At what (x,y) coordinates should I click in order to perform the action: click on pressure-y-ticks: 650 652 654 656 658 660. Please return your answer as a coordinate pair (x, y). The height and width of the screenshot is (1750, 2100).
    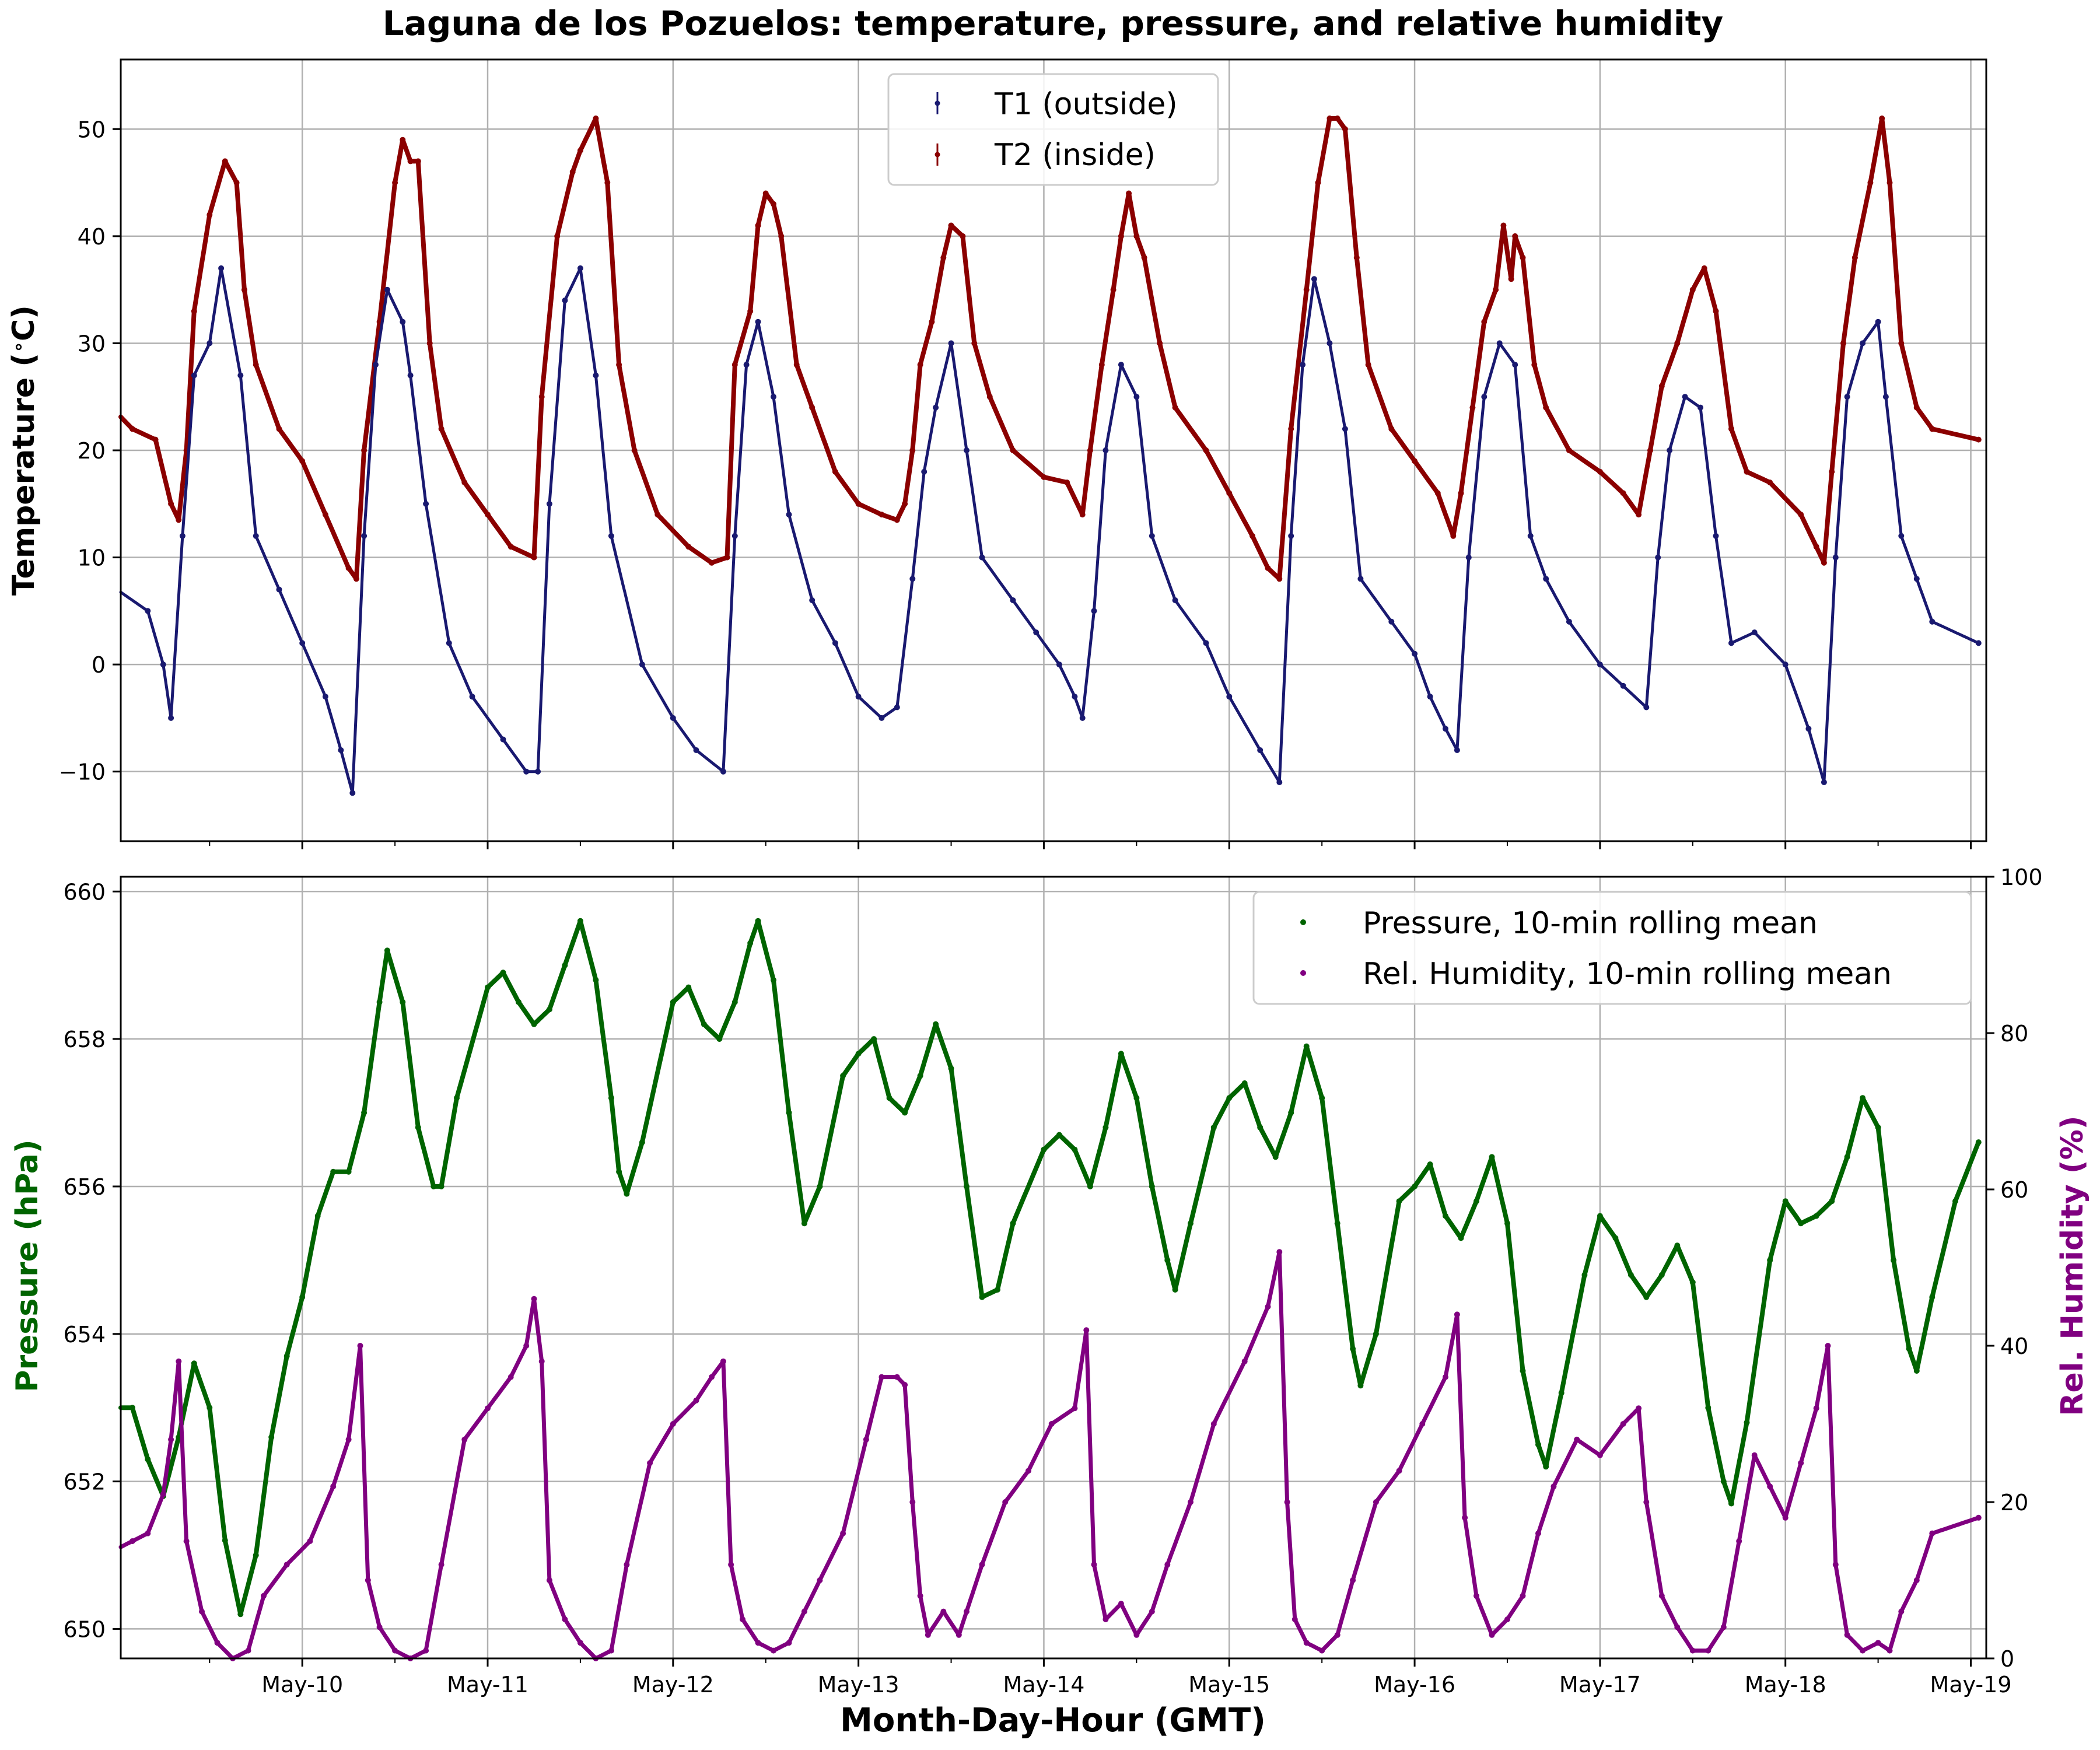
    Looking at the image, I should click on (92, 1260).